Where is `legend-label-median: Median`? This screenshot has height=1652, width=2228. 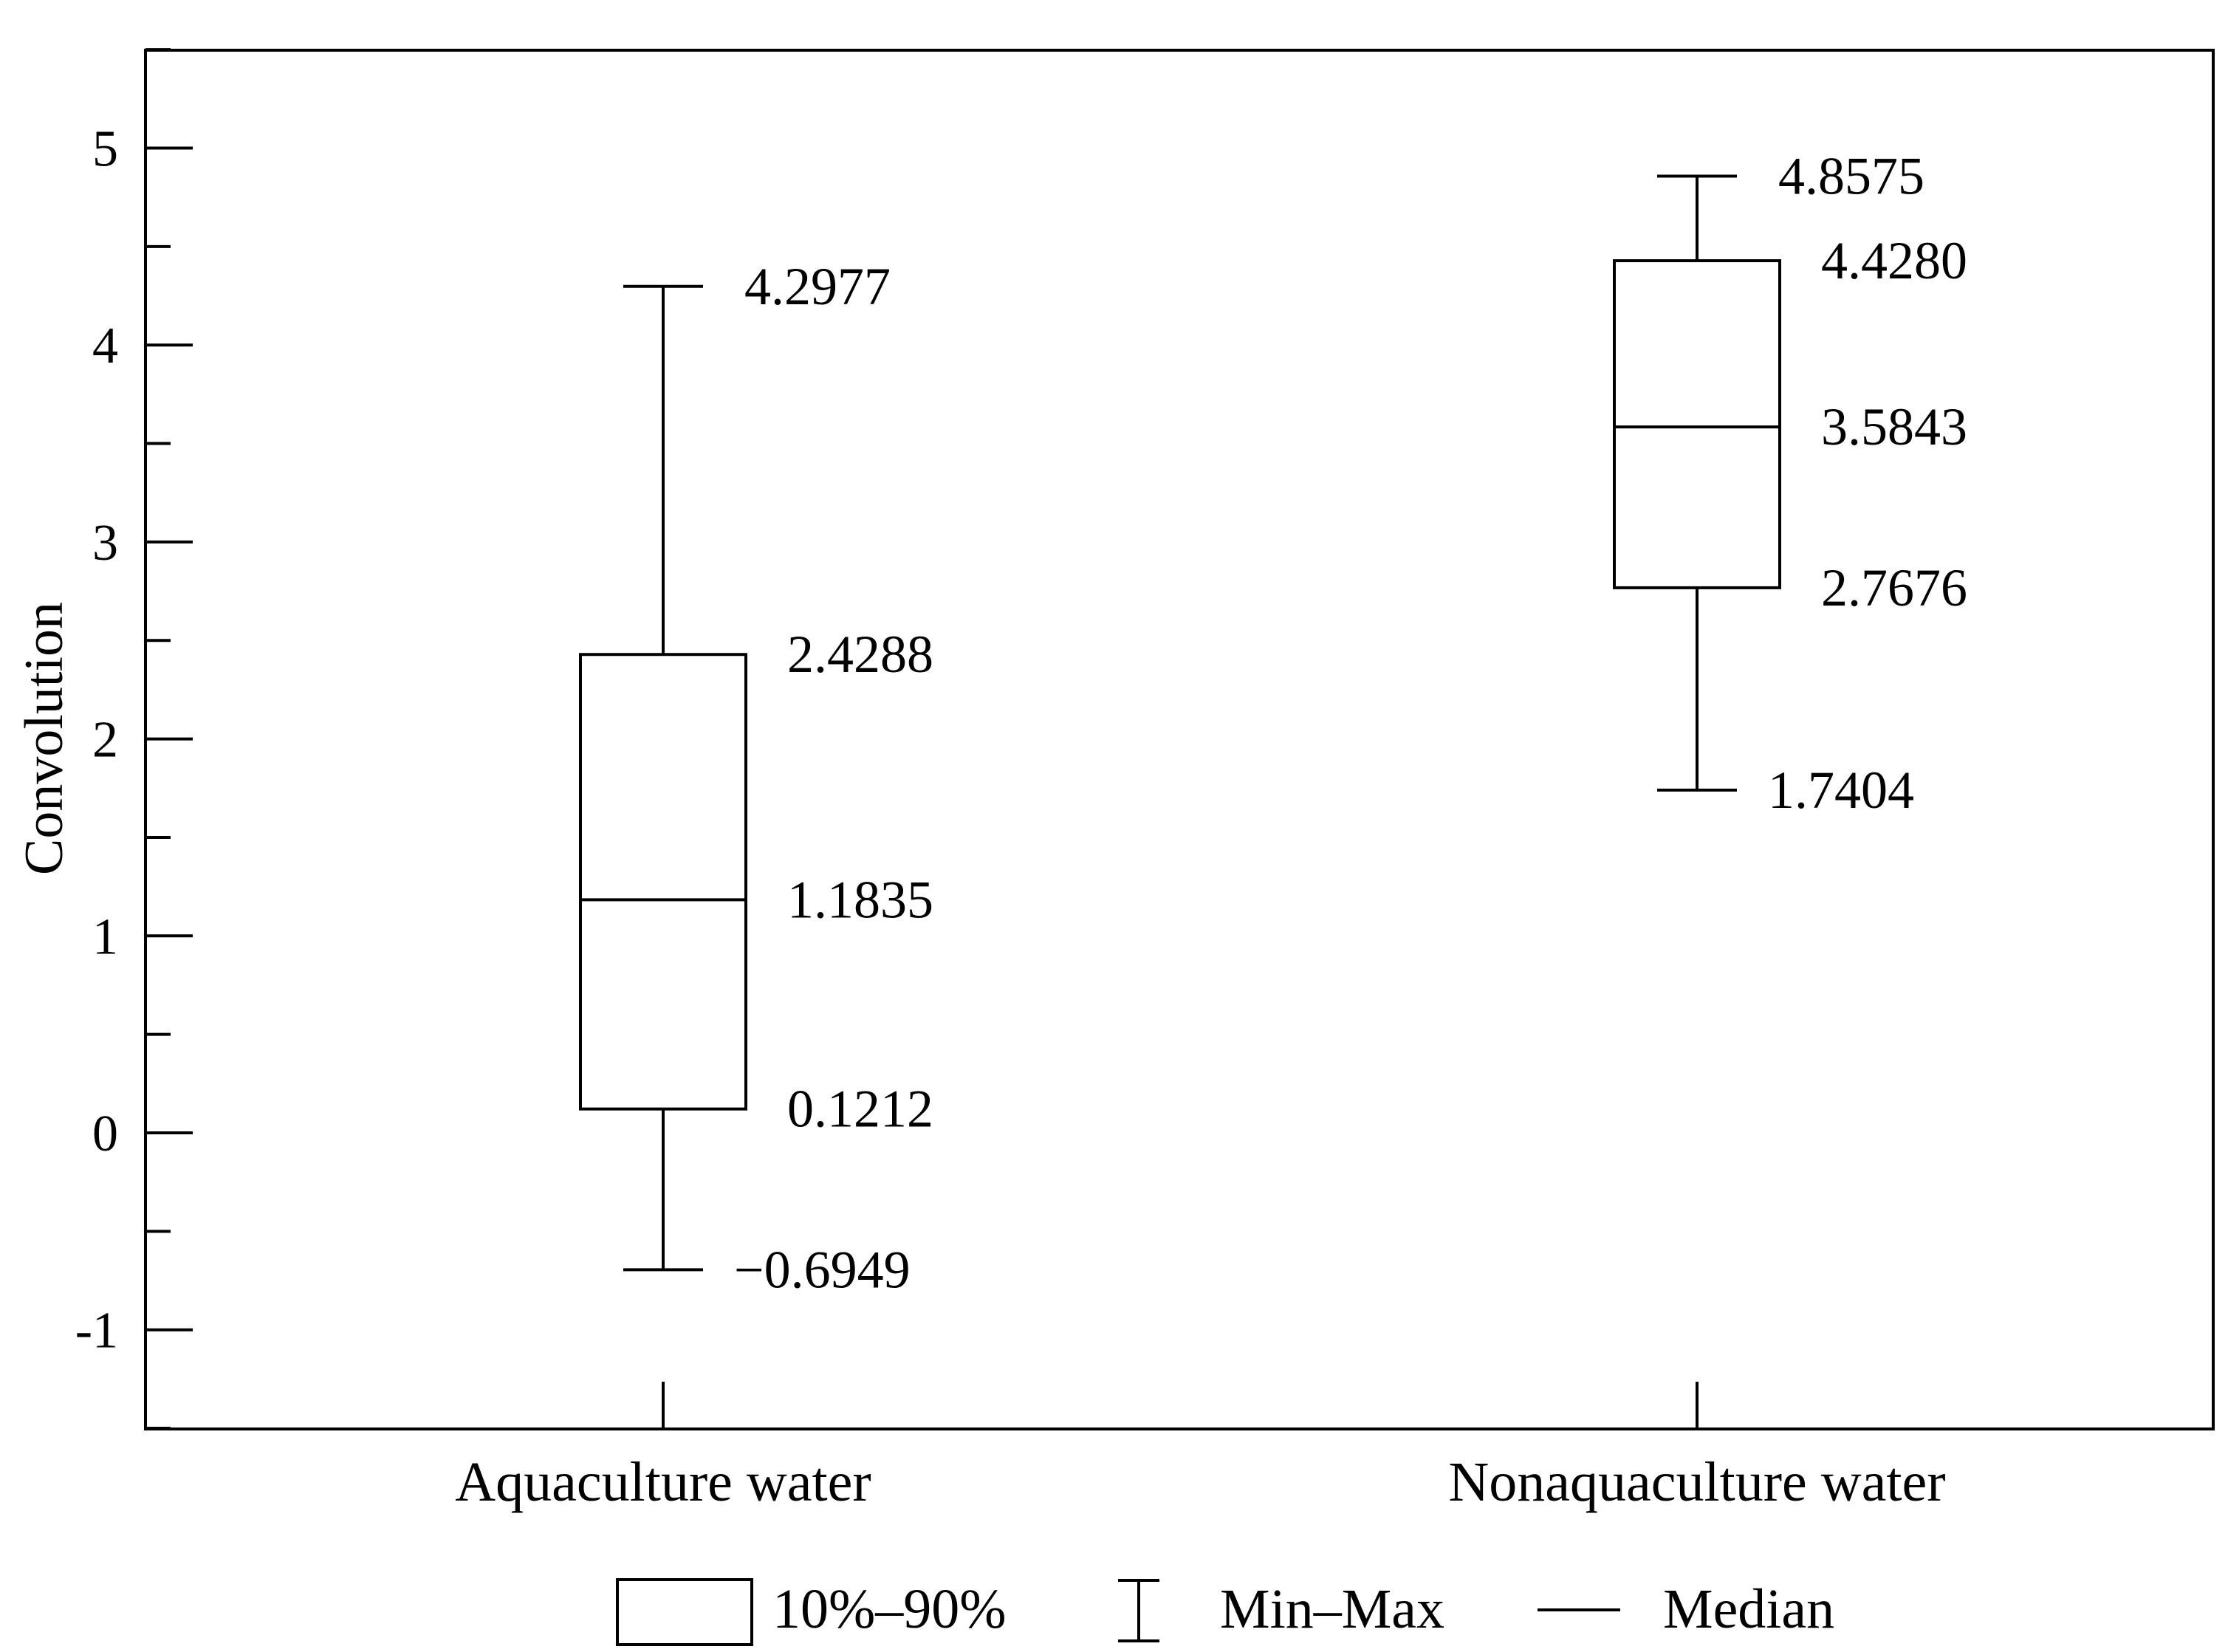
legend-label-median: Median is located at coordinates (1748, 1609).